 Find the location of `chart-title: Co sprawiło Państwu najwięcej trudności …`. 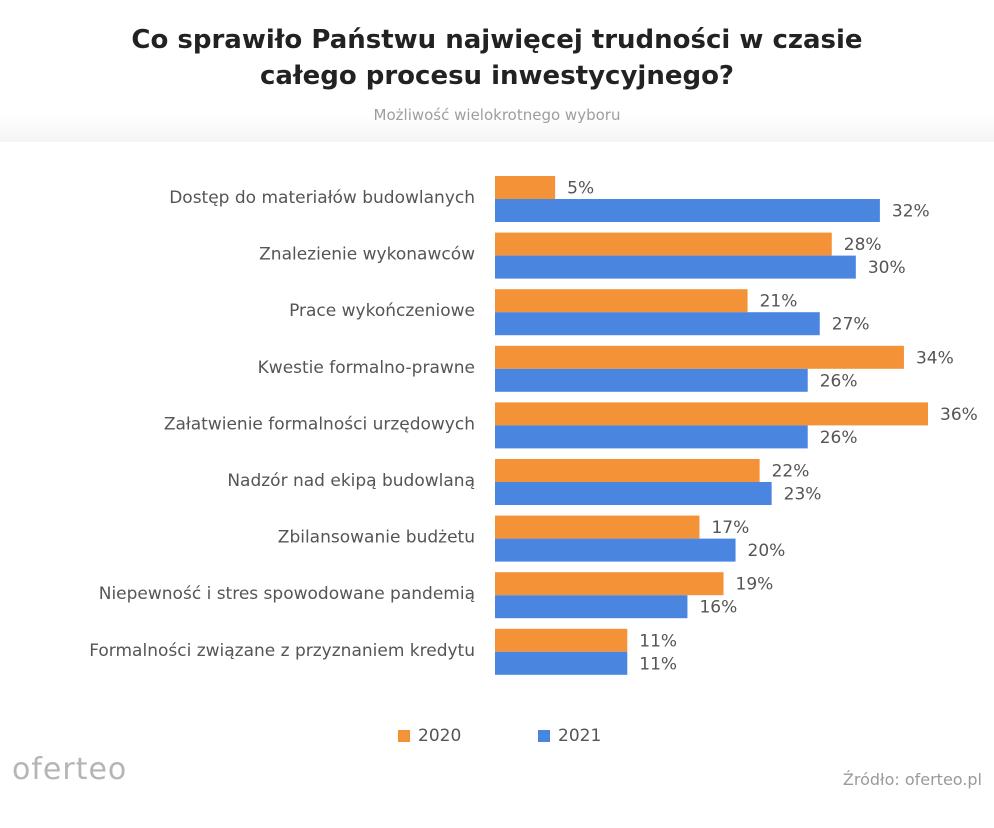

chart-title: Co sprawiło Państwu najwięcej trudności … is located at coordinates (497, 58).